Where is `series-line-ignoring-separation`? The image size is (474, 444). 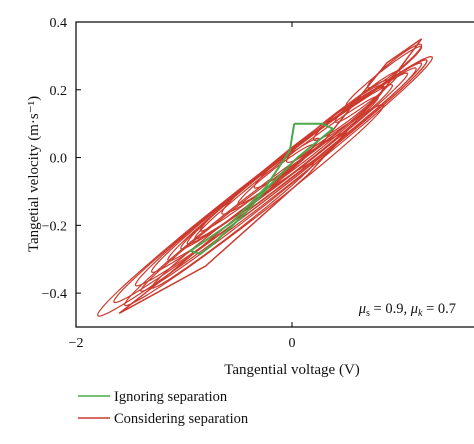
series-line-ignoring-separation is located at coordinates (261, 189).